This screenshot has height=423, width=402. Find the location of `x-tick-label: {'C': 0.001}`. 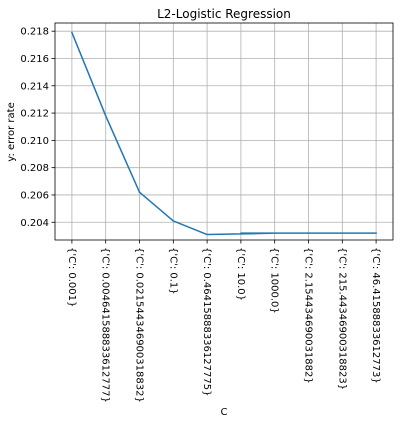

x-tick-label: {'C': 0.001} is located at coordinates (71, 277).